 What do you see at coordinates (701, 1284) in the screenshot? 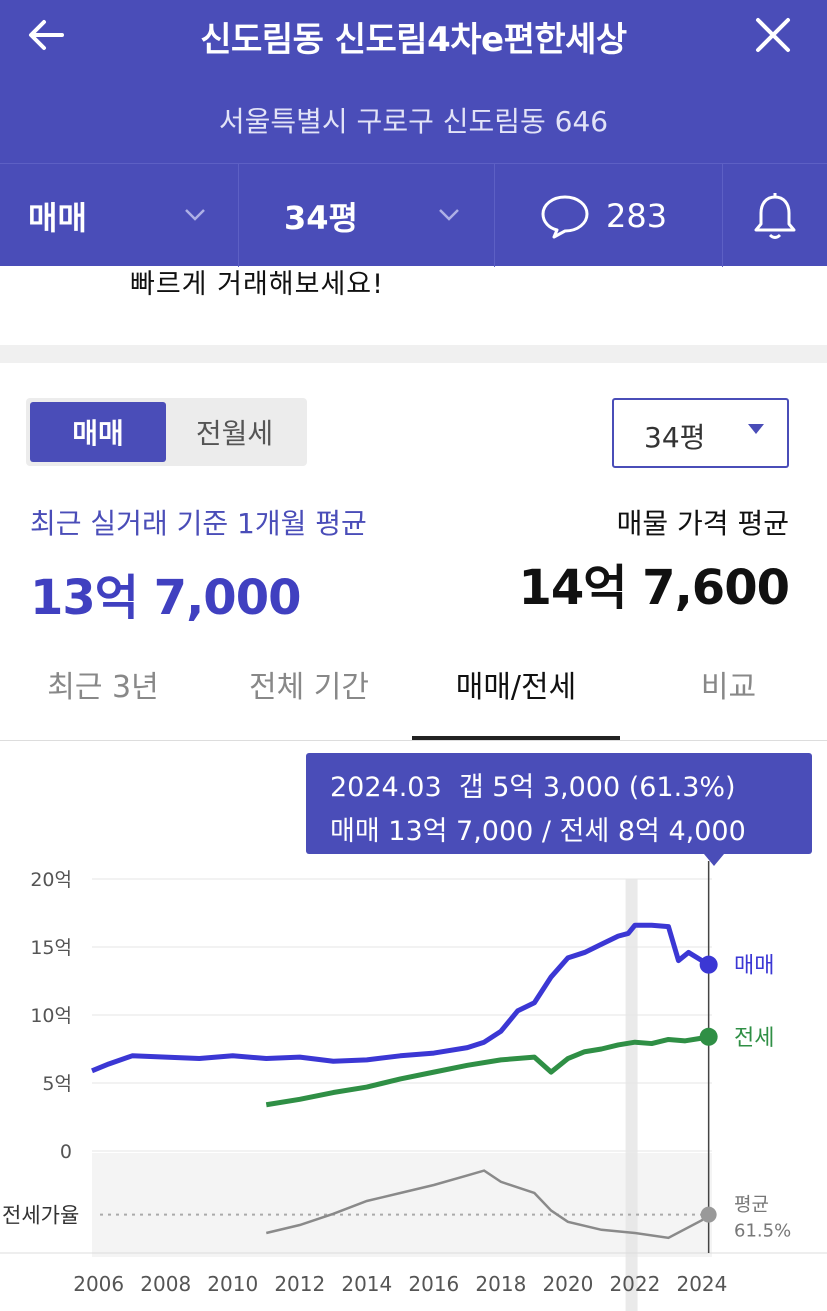
I see `x-tick-label: 2024` at bounding box center [701, 1284].